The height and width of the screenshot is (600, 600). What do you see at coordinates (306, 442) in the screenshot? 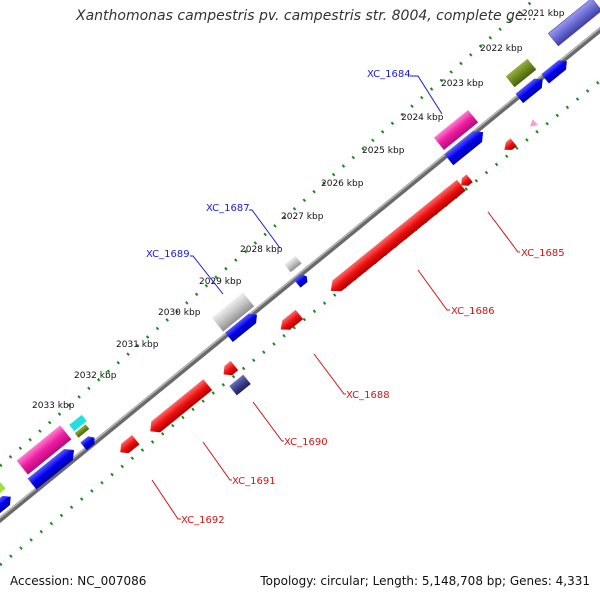
I see `gene-label-xc-1690: XC_1690` at bounding box center [306, 442].